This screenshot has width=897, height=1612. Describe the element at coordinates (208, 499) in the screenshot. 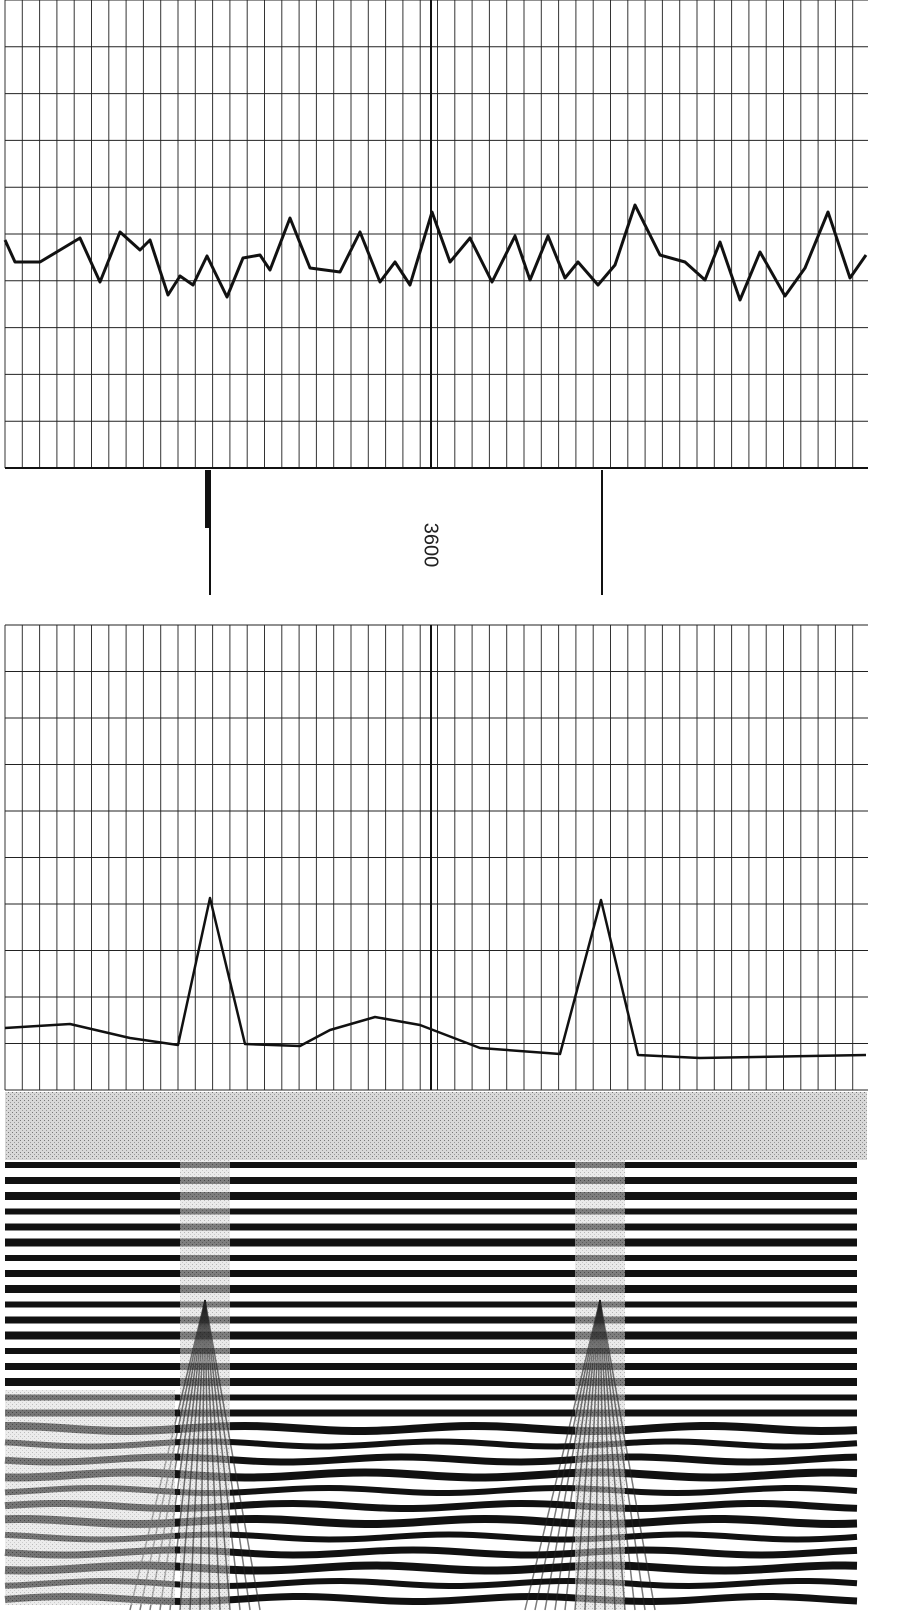

I see `marker-left-tab` at that location.